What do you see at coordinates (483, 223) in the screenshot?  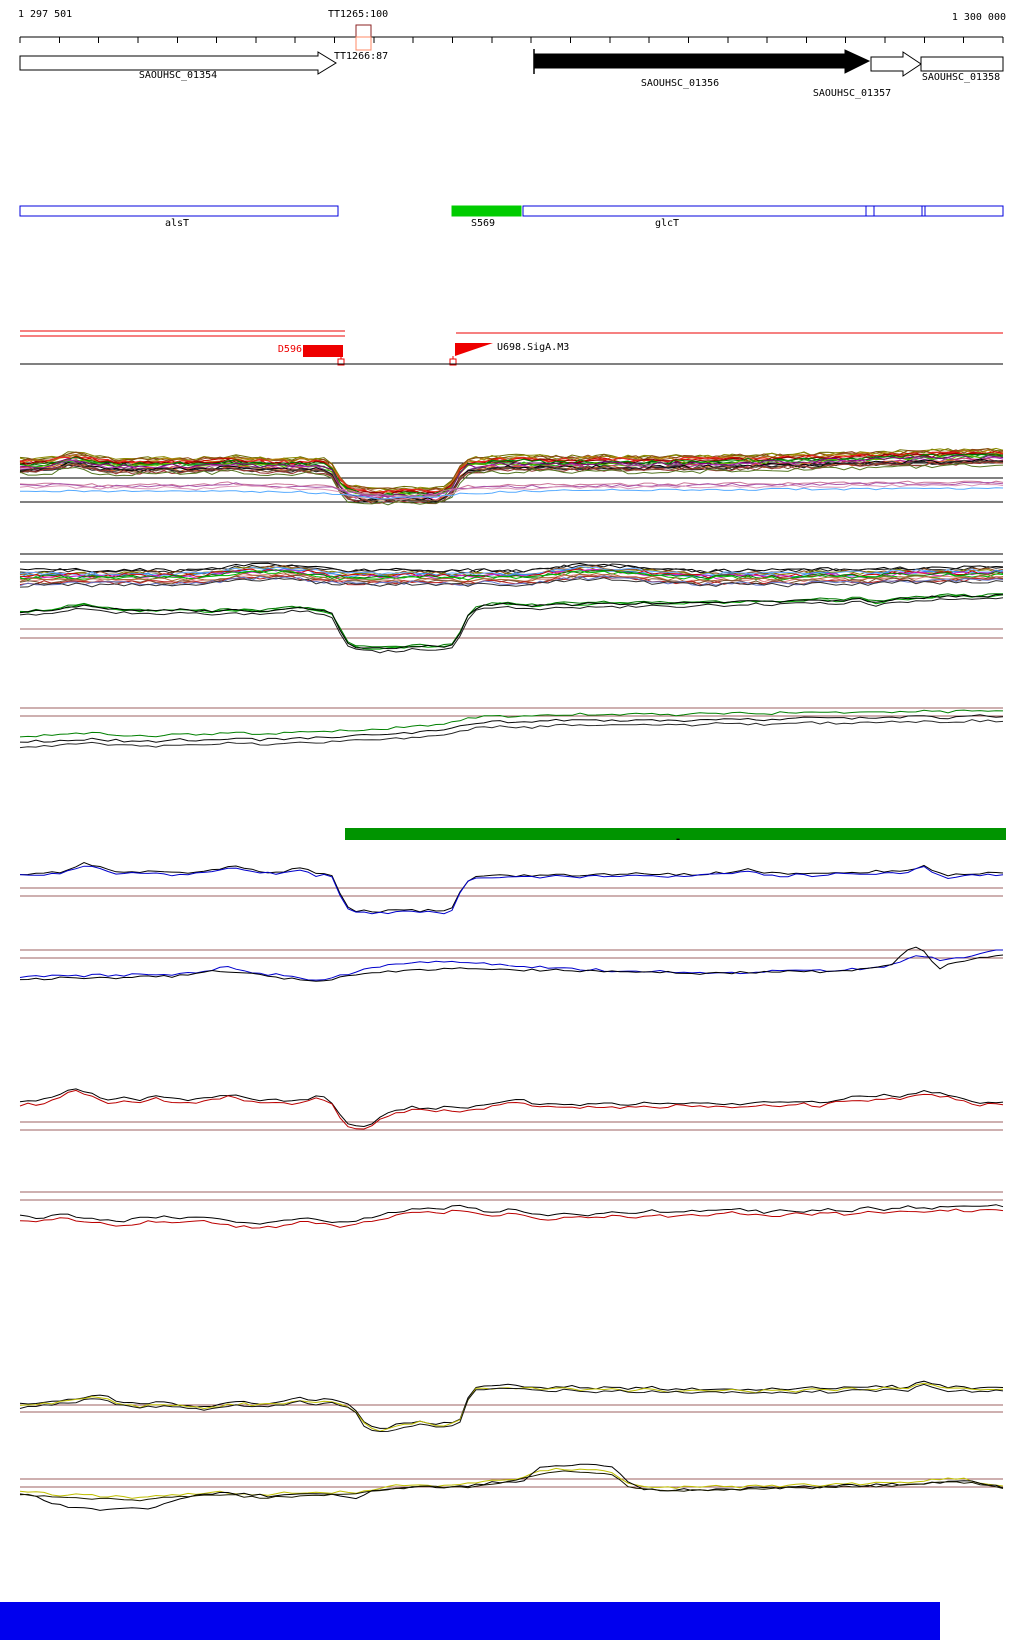 I see `feature-label-s569: S569` at bounding box center [483, 223].